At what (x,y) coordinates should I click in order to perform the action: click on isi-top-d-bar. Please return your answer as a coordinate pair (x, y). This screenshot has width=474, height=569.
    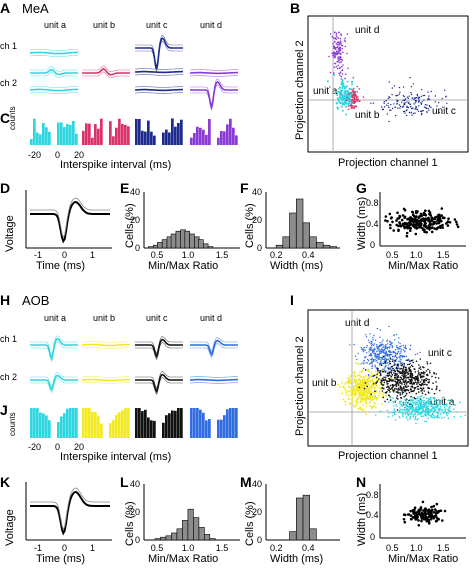
    Looking at the image, I should click on (203, 137).